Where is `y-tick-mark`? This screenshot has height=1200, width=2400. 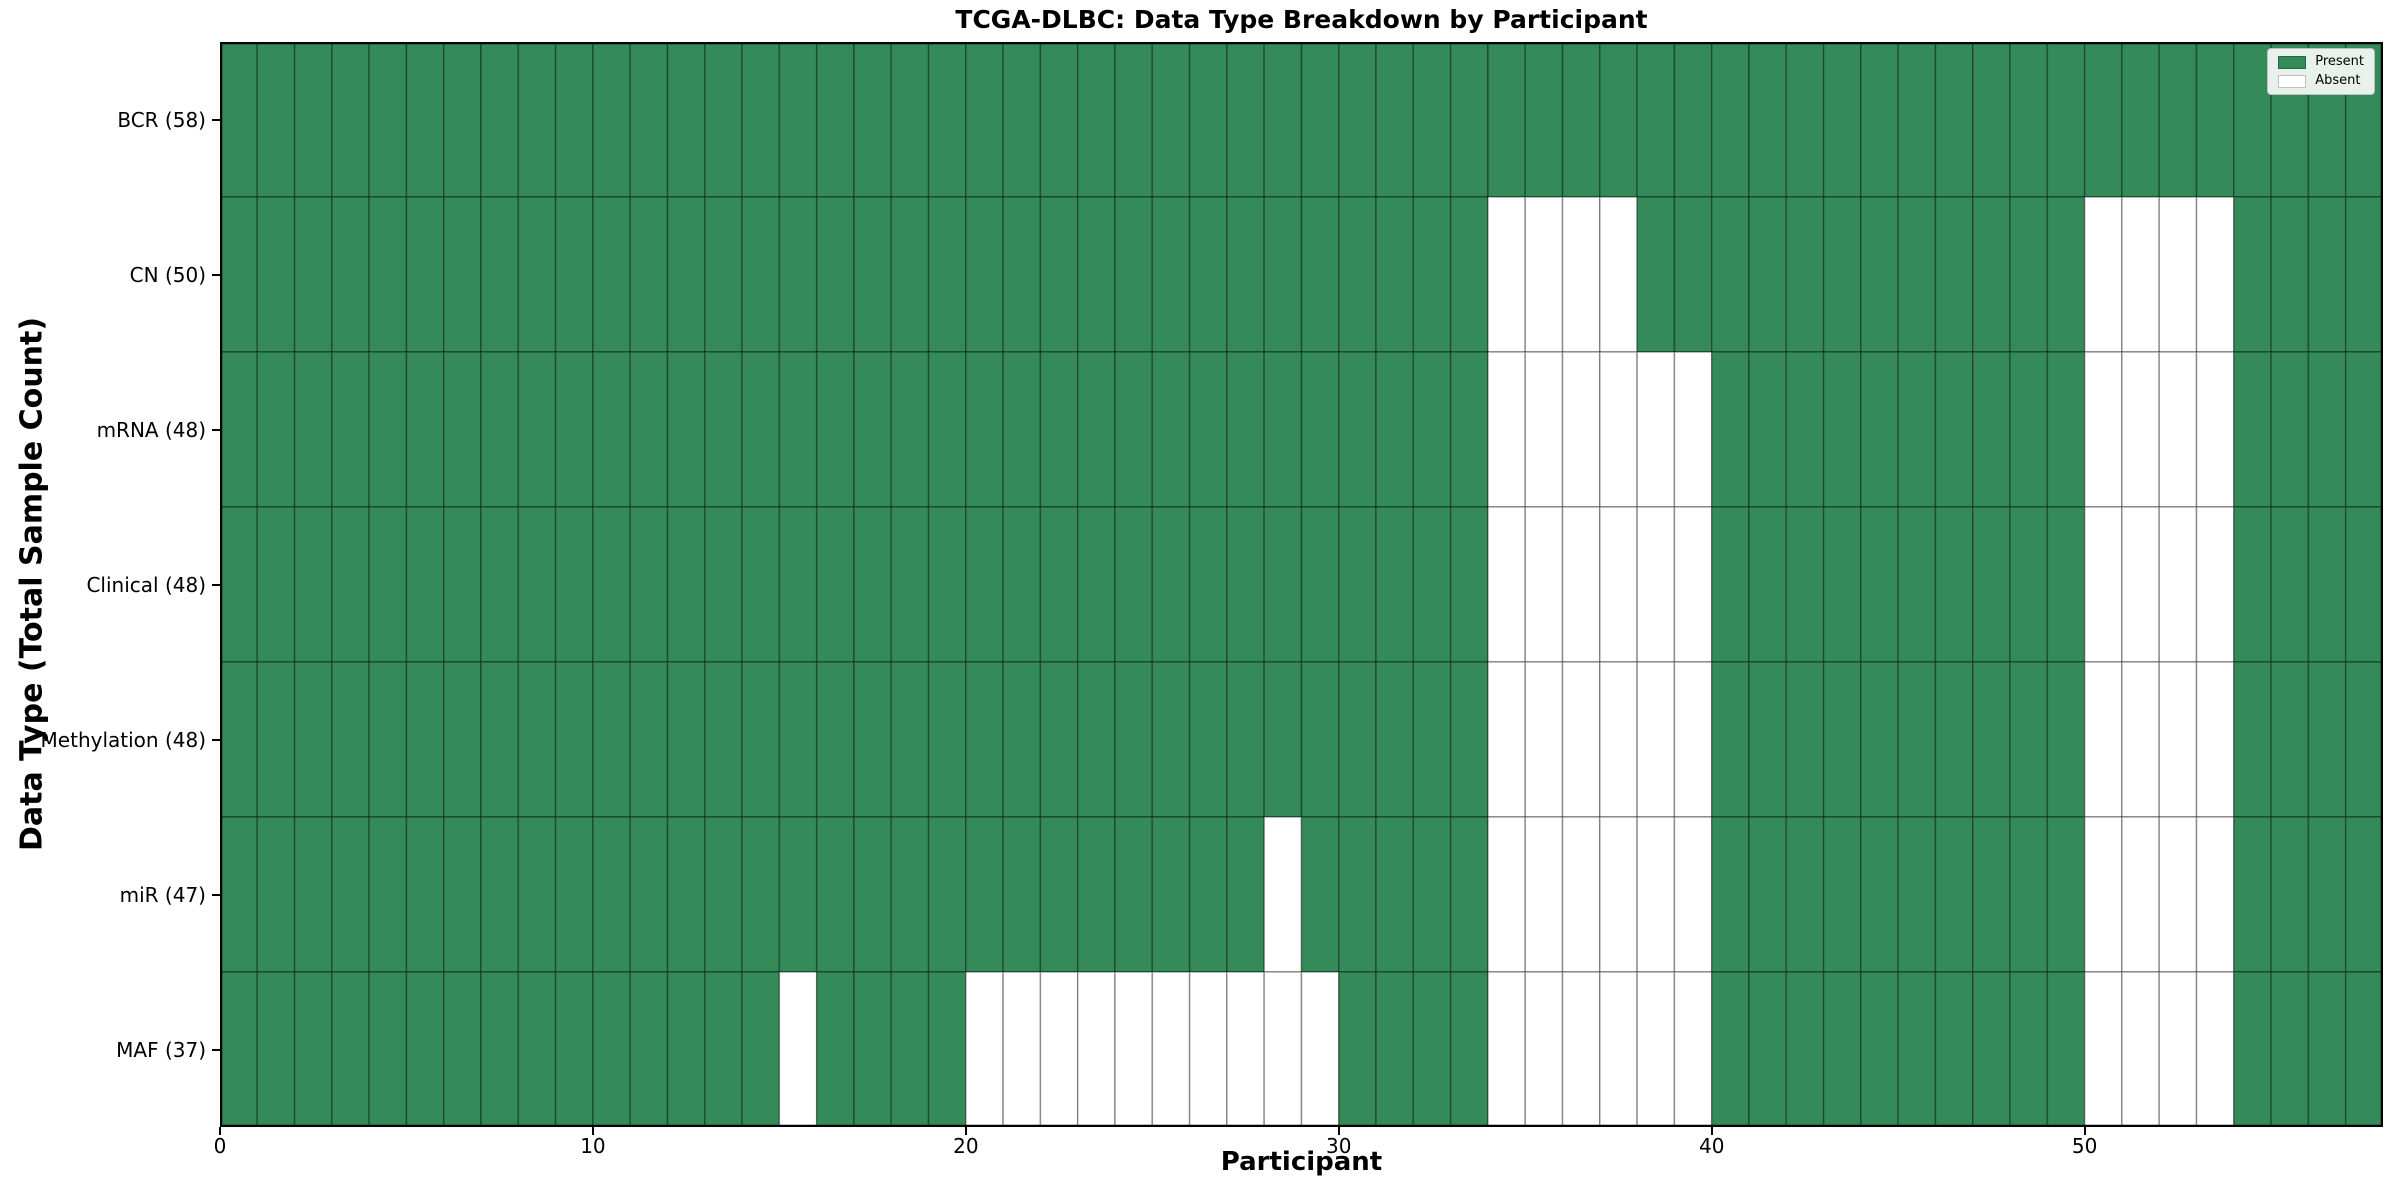 y-tick-mark is located at coordinates (216, 584).